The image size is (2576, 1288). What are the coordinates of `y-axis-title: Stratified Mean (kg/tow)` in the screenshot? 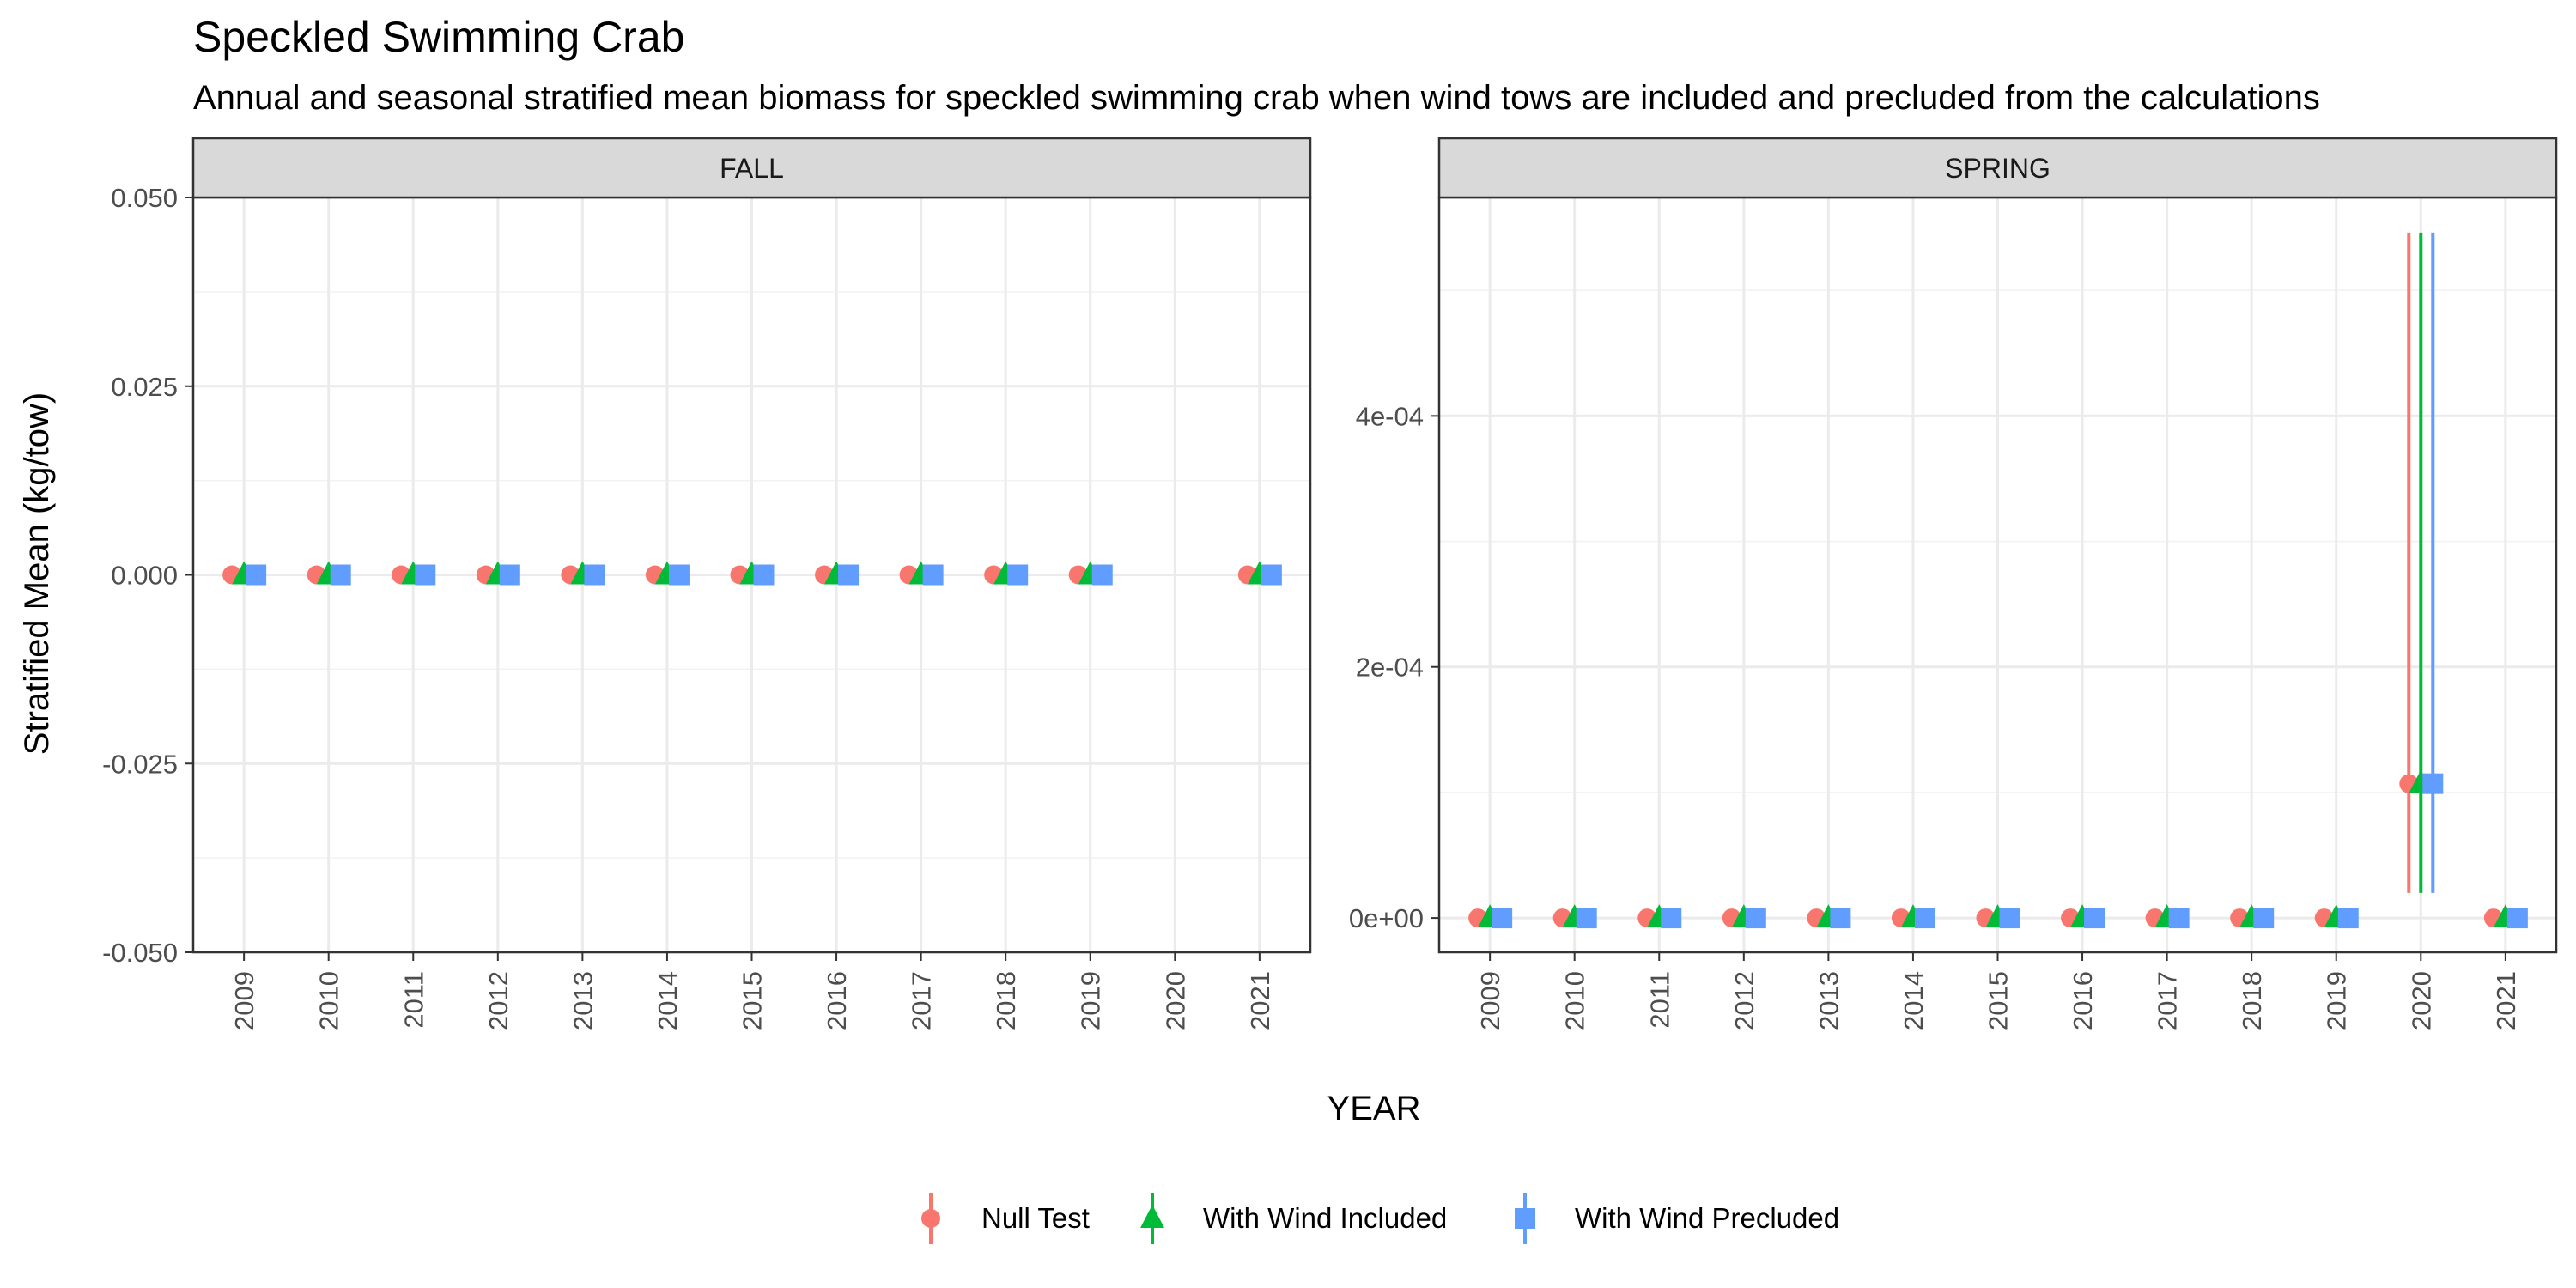 It's located at (37, 574).